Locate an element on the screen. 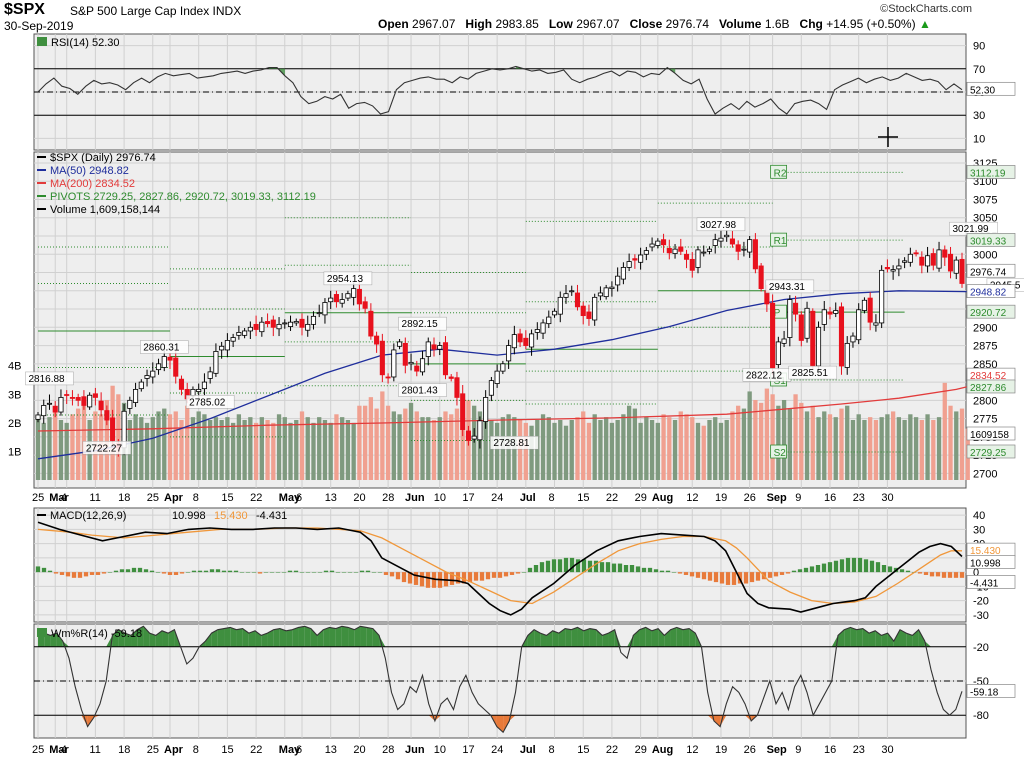  x-axis-label-top: 9 is located at coordinates (798, 498).